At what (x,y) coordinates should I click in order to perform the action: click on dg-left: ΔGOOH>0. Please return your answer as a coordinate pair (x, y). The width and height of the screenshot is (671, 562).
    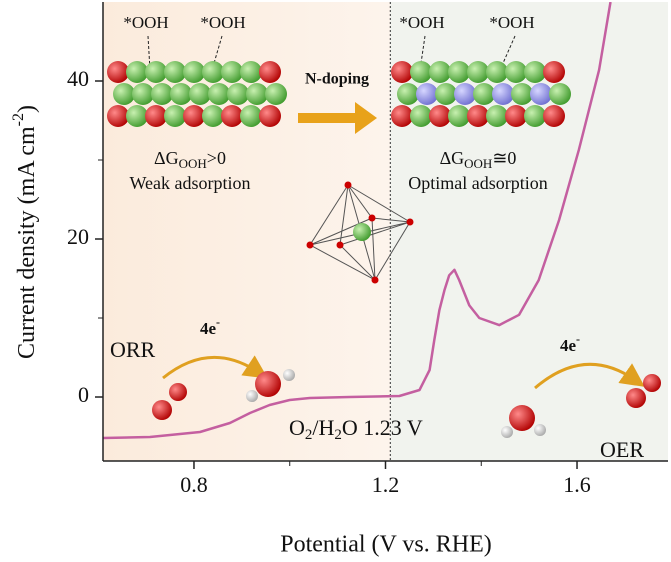
    Looking at the image, I should click on (190, 159).